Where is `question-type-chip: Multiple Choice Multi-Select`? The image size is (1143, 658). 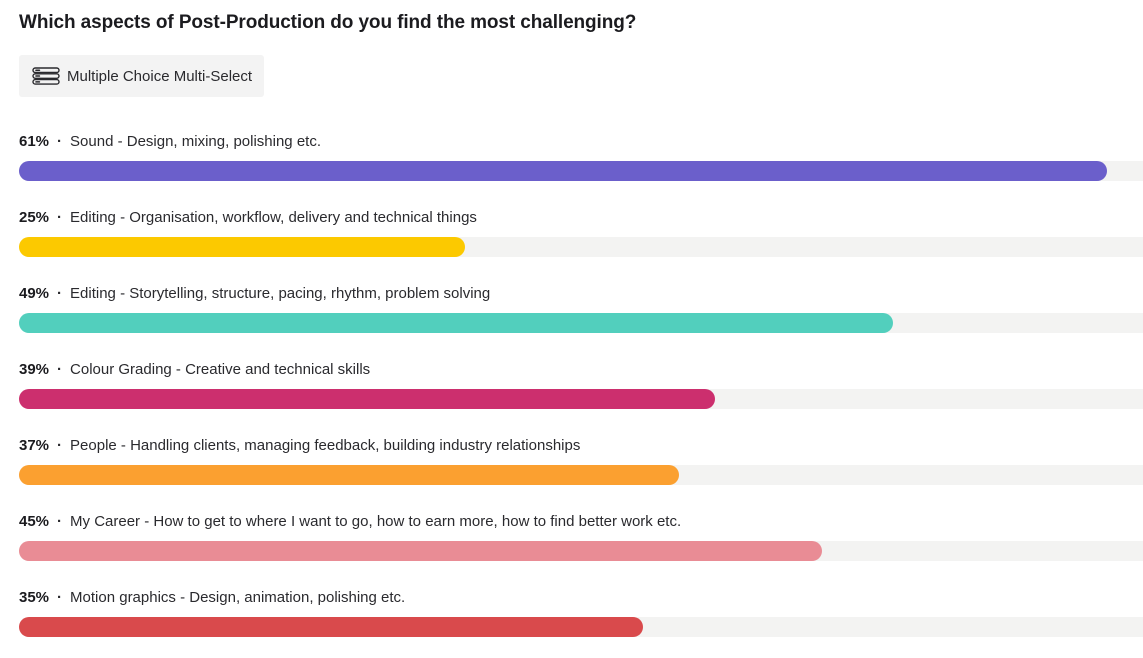
question-type-chip: Multiple Choice Multi-Select is located at coordinates (142, 76).